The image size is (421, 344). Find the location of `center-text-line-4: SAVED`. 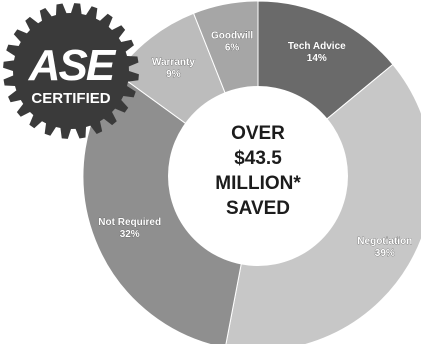

center-text-line-4: SAVED is located at coordinates (258, 208).